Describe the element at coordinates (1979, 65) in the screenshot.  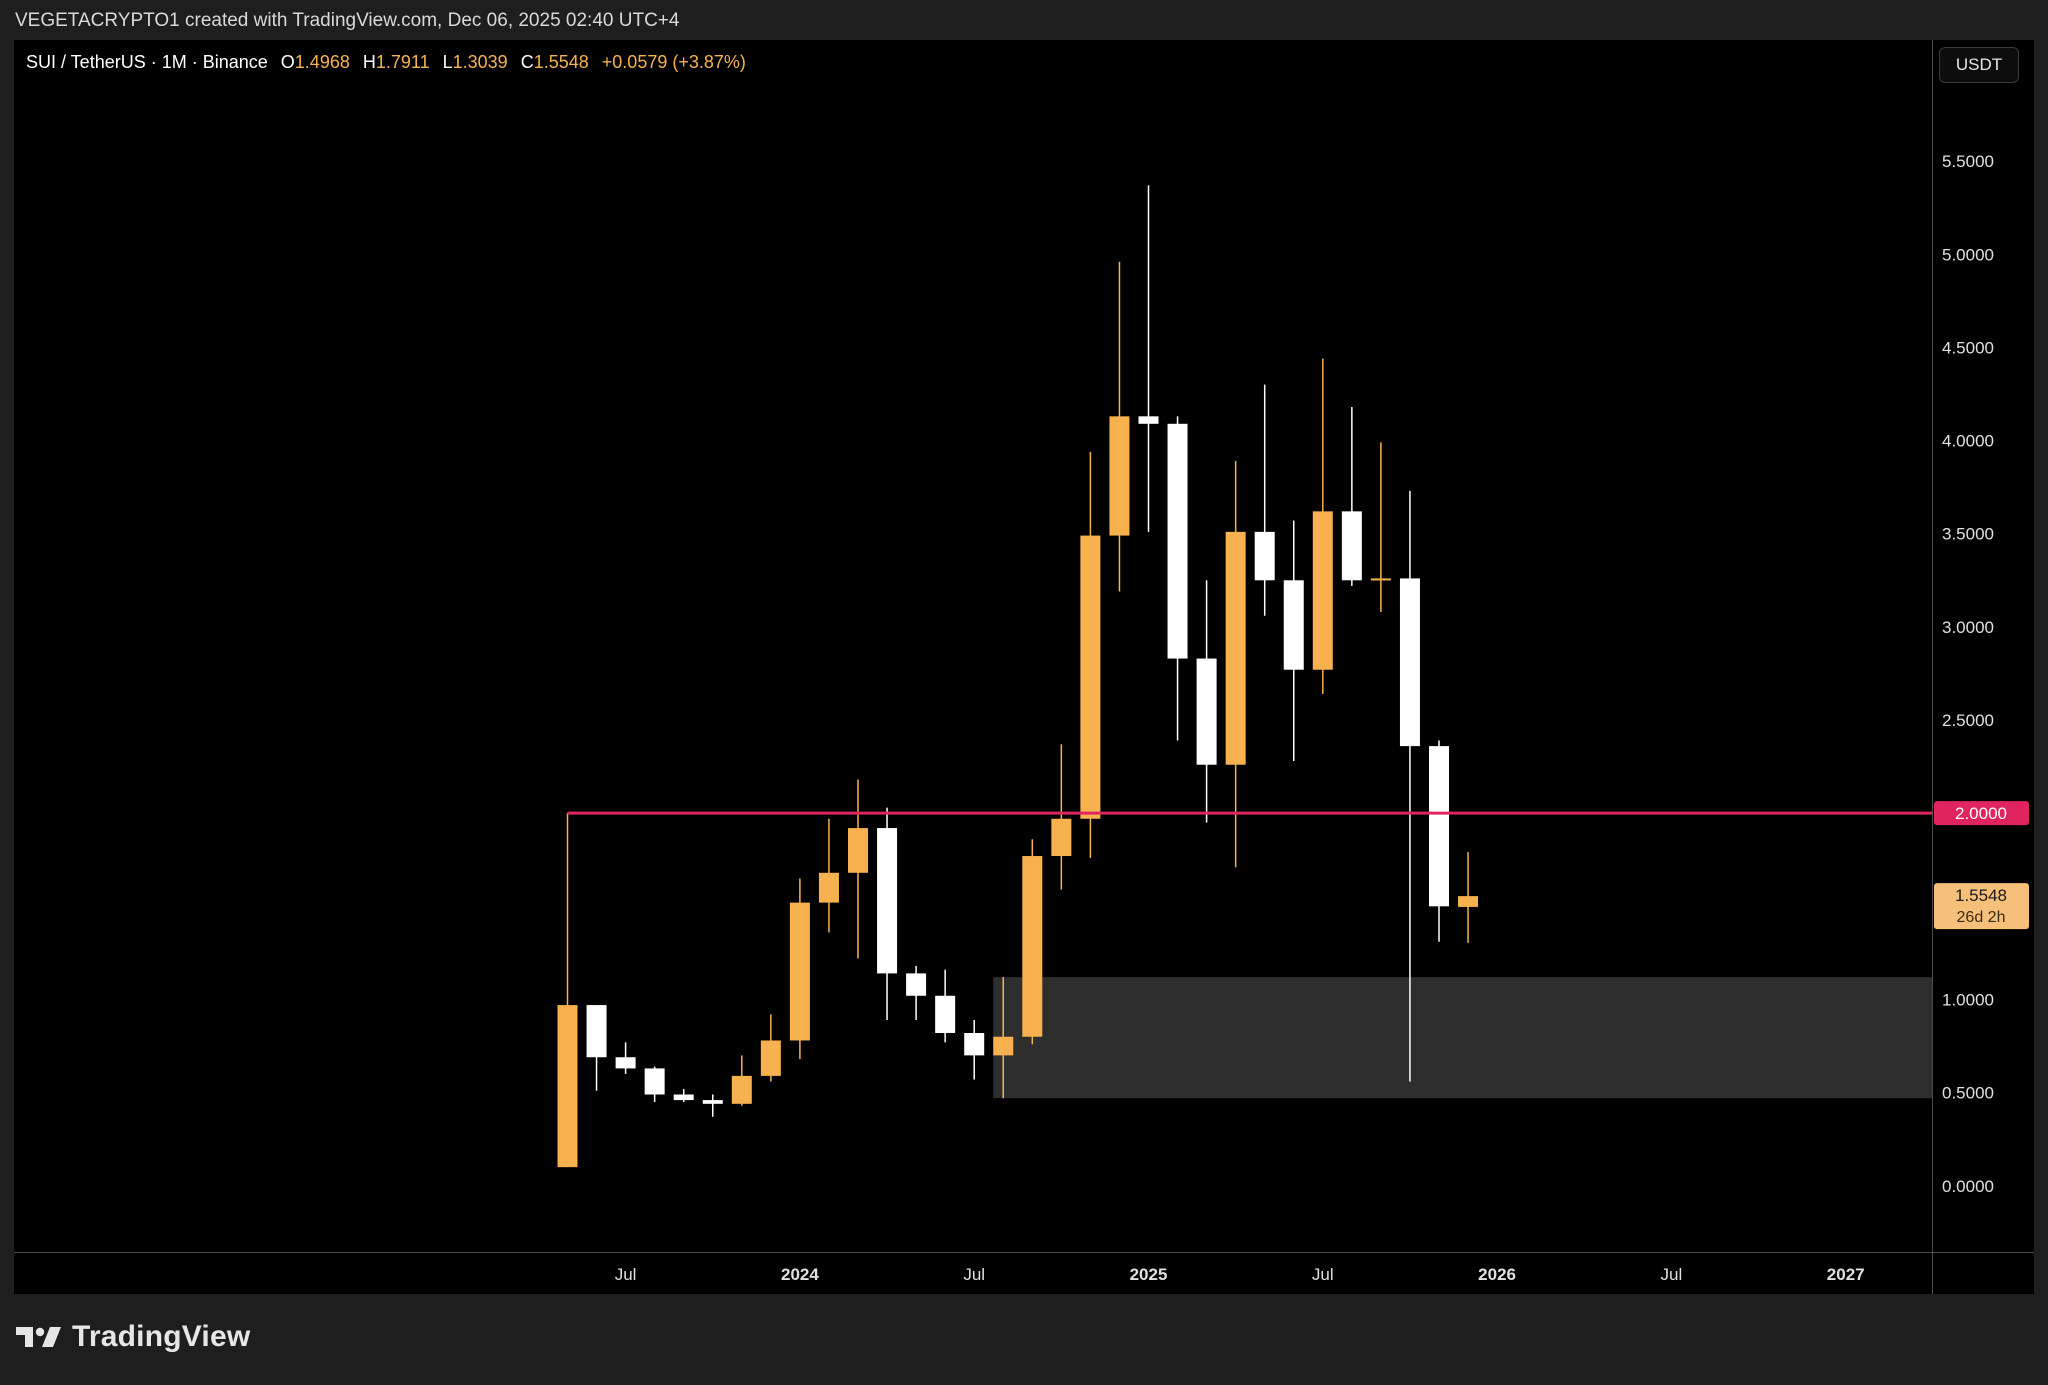
I see `currency-button: USDT` at that location.